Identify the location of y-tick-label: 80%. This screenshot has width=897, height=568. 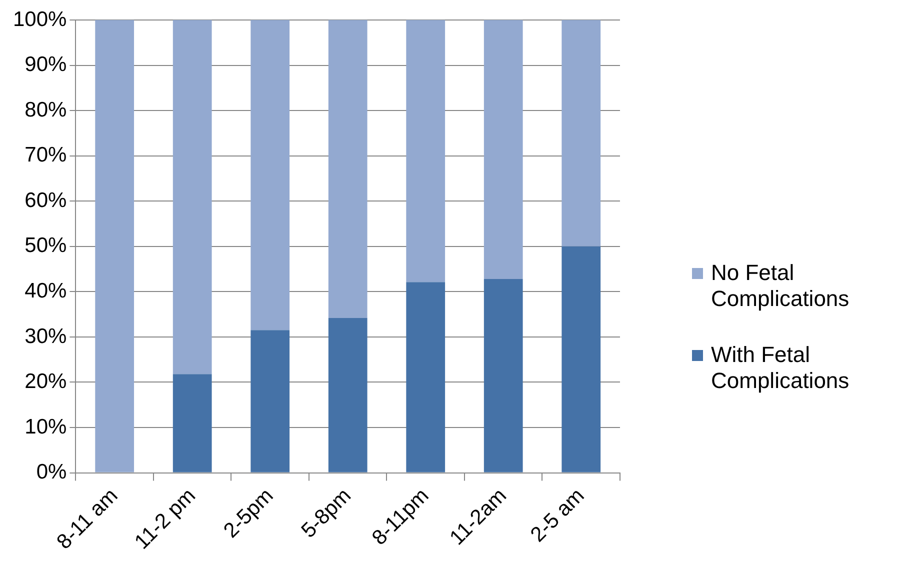
(45, 110).